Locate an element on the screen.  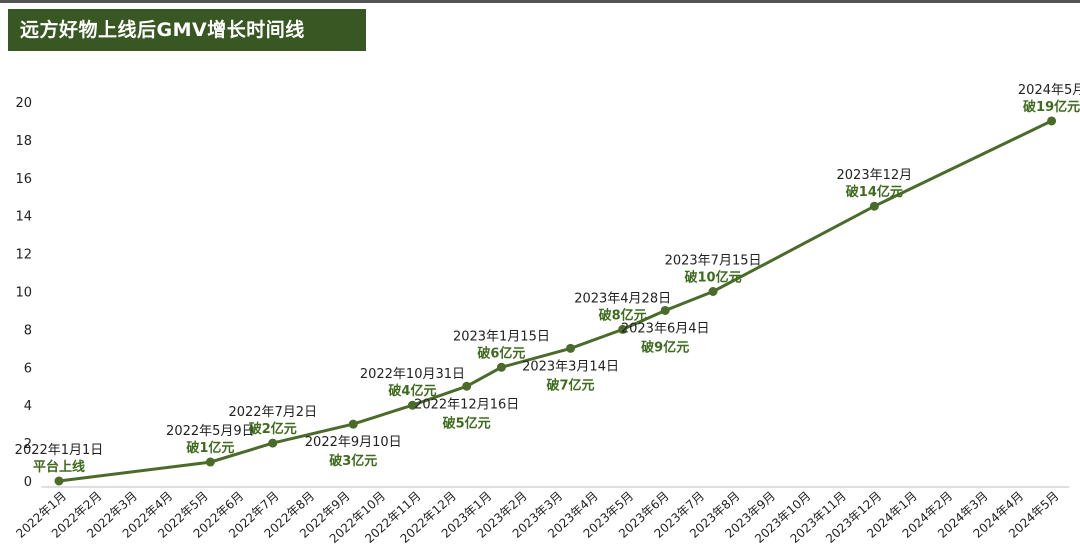
annotation-date: 2022年10月31日 is located at coordinates (412, 374).